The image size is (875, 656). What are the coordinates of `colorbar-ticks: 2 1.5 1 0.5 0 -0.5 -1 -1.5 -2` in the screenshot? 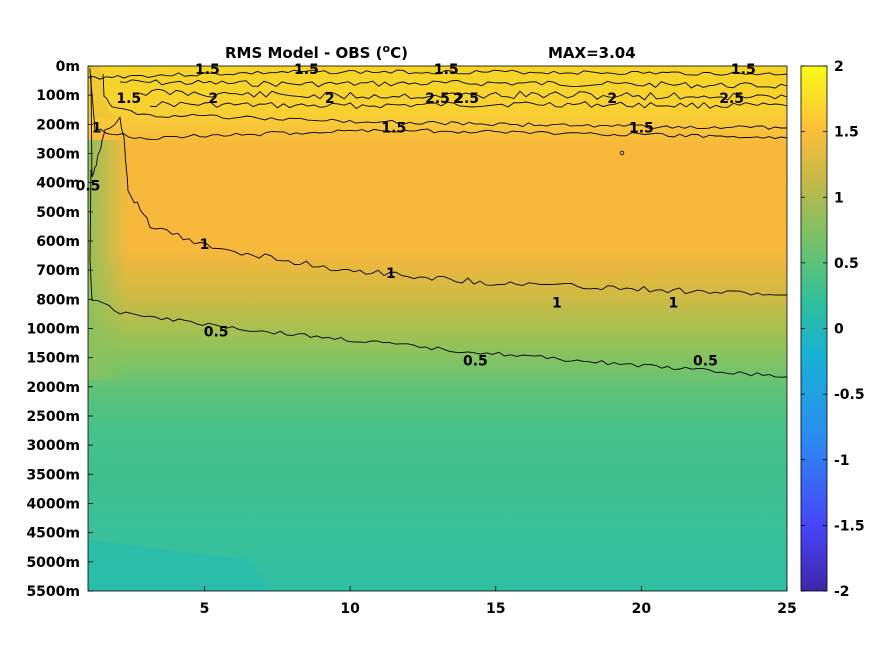 It's located at (833, 329).